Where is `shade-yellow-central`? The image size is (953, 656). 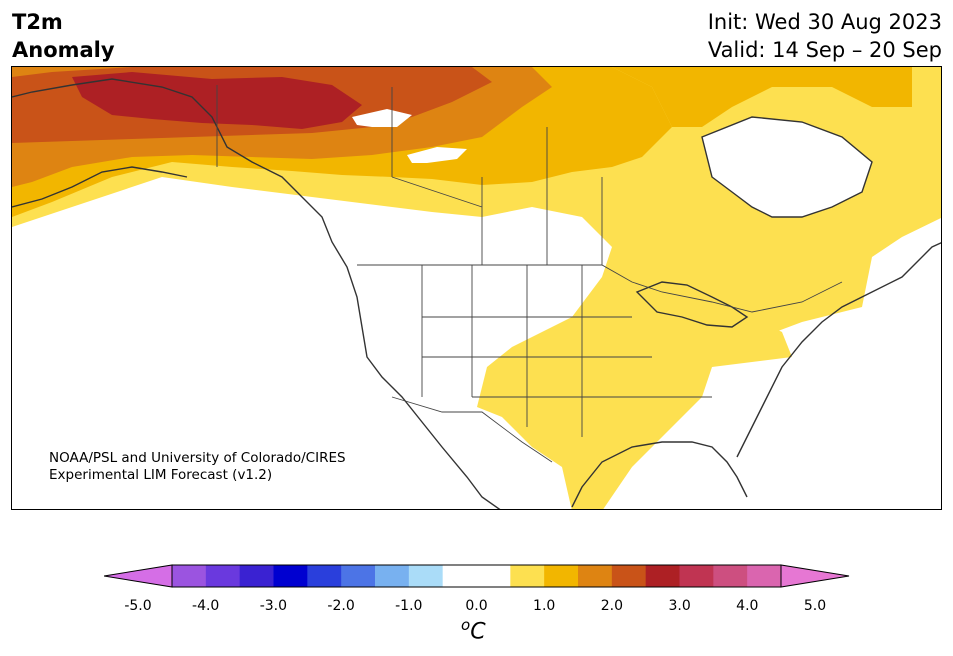
shade-yellow-central is located at coordinates (682, 342).